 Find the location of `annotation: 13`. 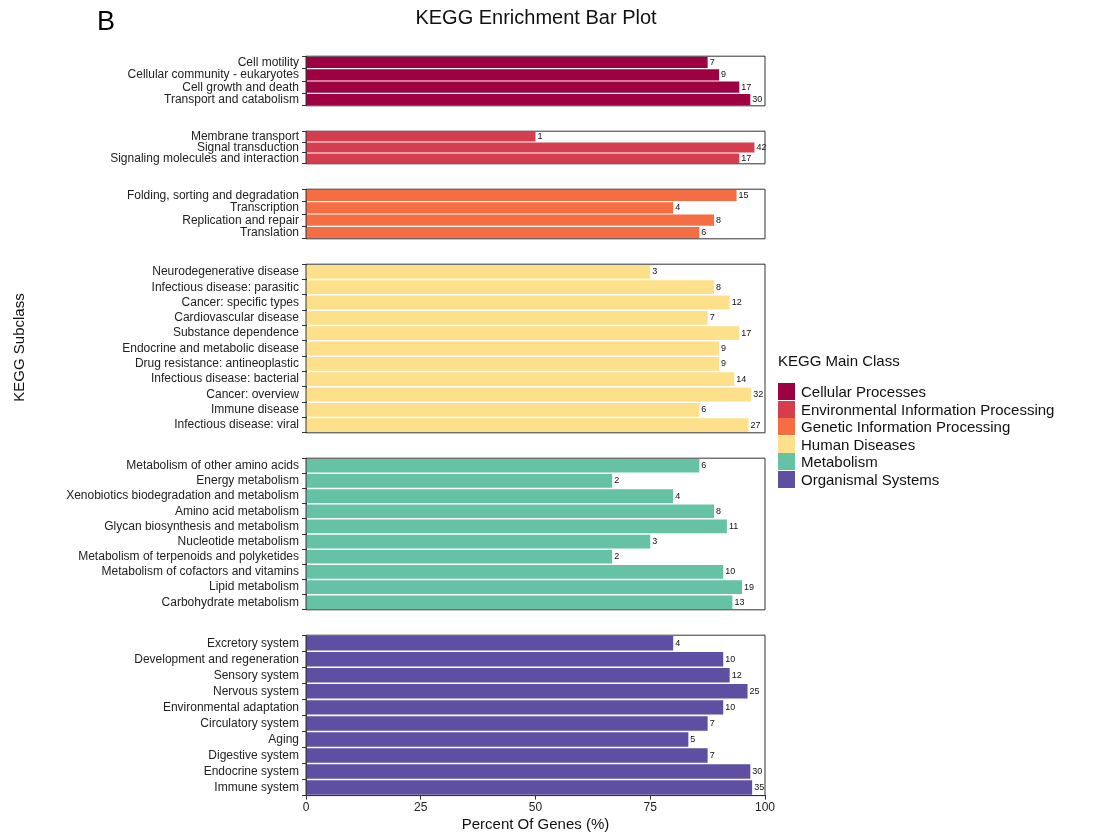

annotation: 13 is located at coordinates (739, 601).